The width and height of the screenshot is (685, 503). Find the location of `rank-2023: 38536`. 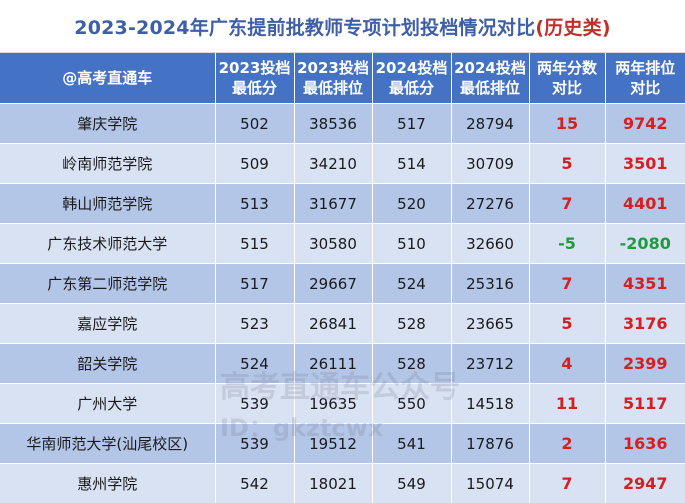

rank-2023: 38536 is located at coordinates (333, 123).